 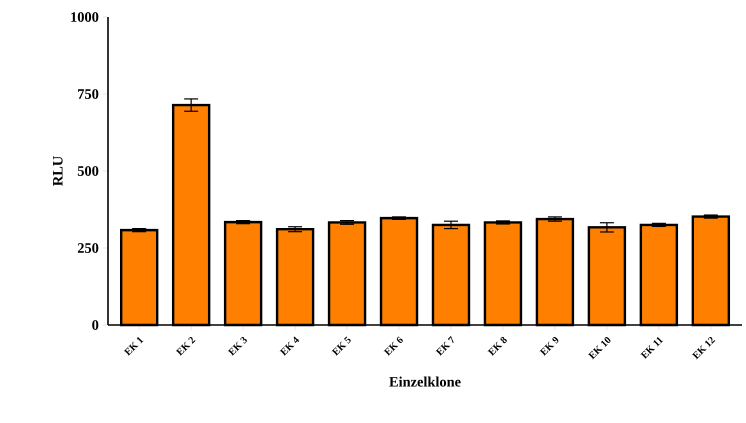 What do you see at coordinates (652, 348) in the screenshot?
I see `x-tick-label: EK 11` at bounding box center [652, 348].